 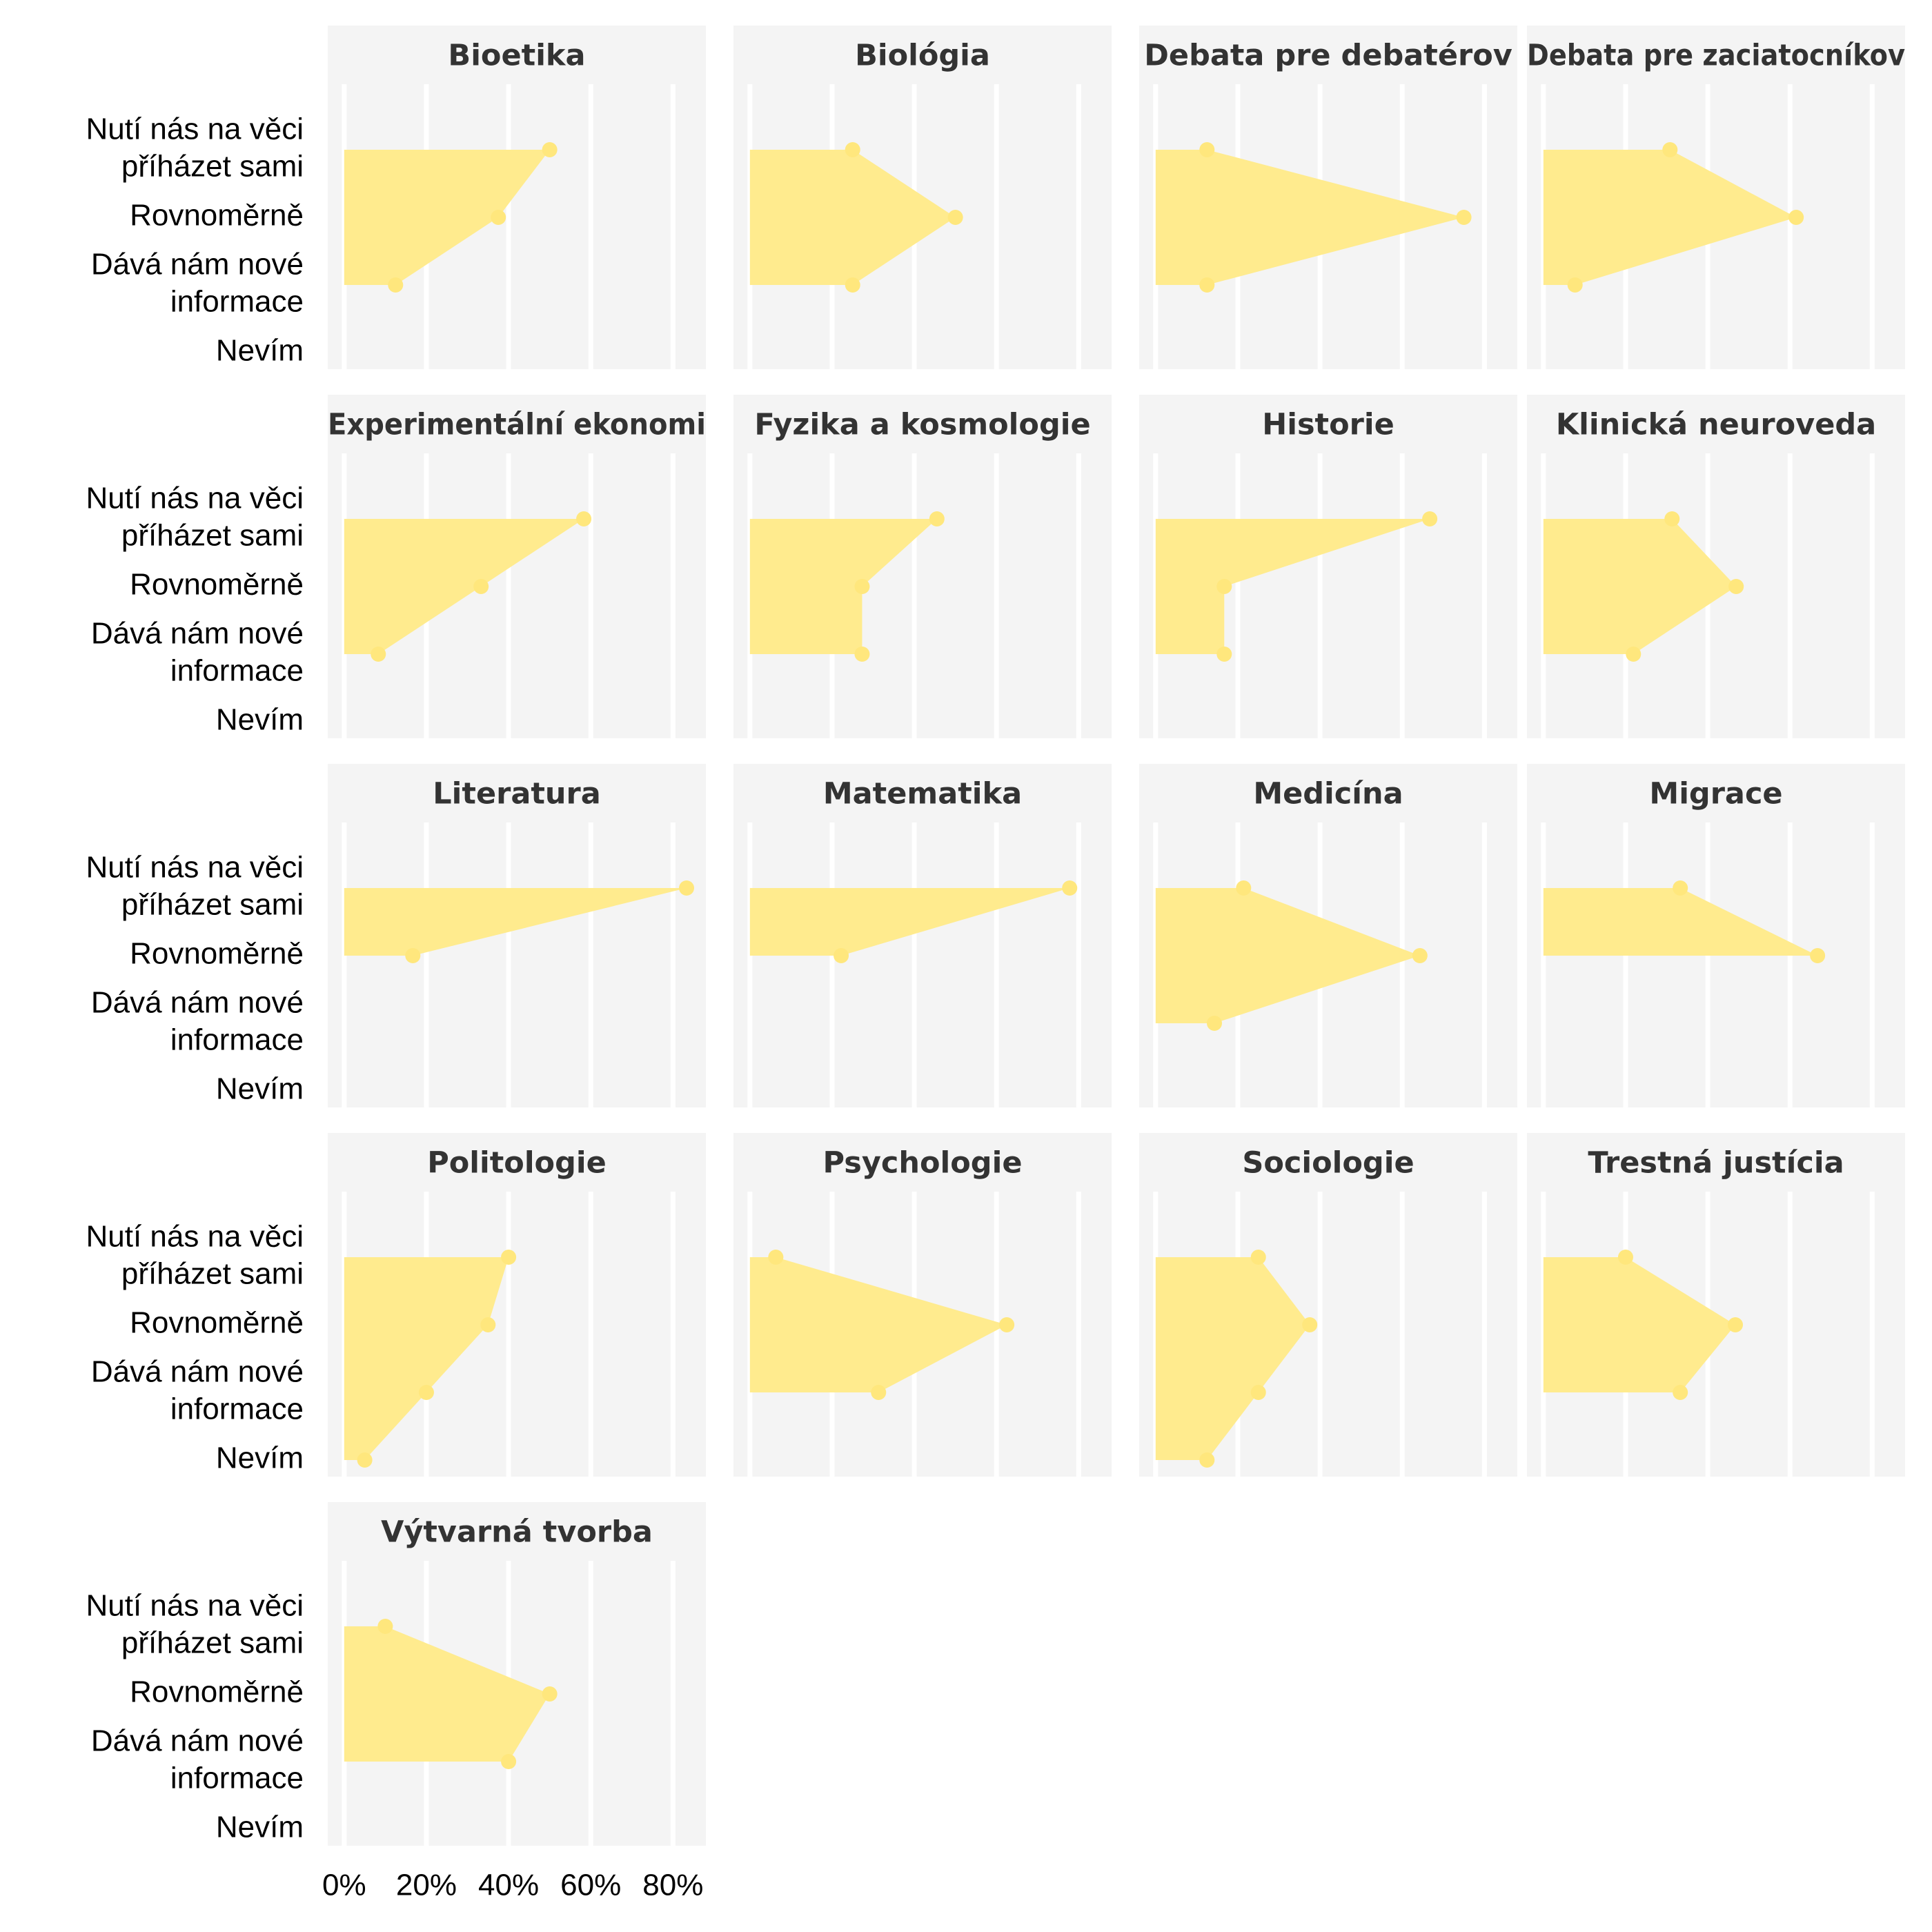 What do you see at coordinates (517, 1532) in the screenshot?
I see `facet-title: Výtvarná tvorba` at bounding box center [517, 1532].